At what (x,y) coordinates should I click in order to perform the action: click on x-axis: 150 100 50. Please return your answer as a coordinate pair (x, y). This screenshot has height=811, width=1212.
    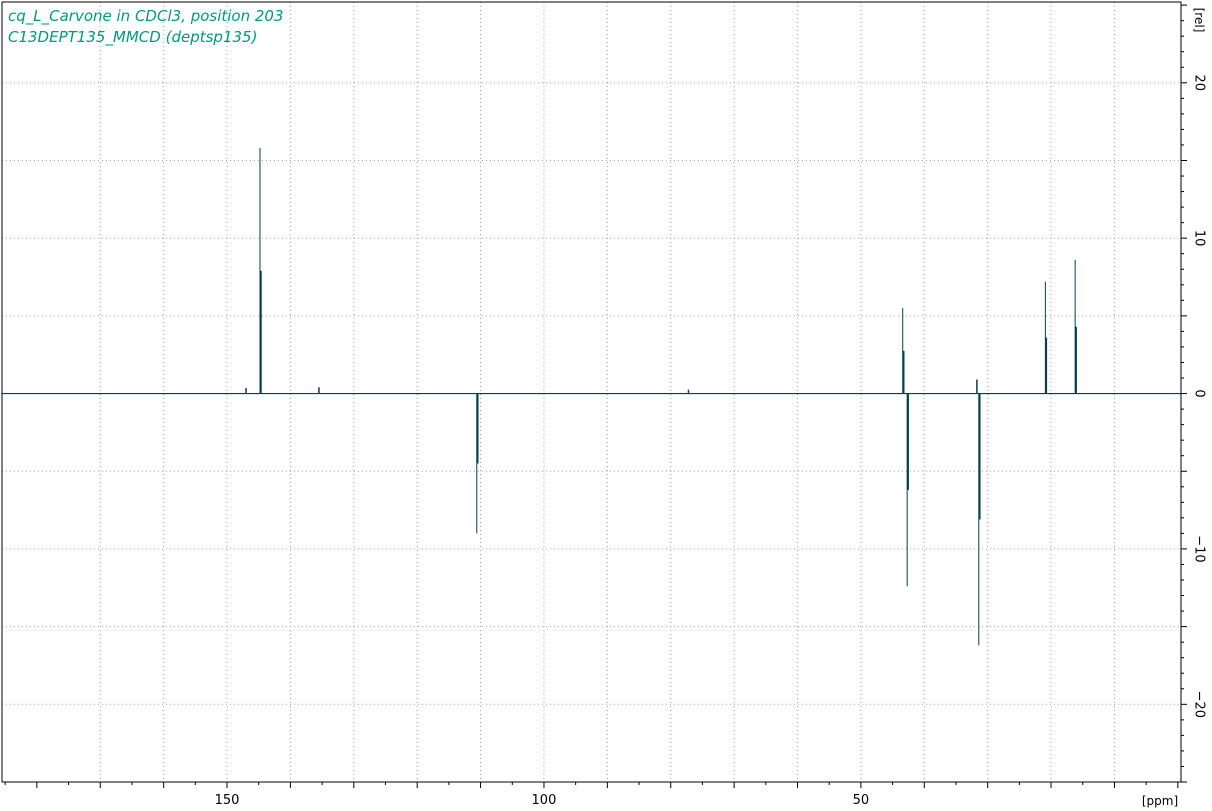
    Looking at the image, I should click on (591, 795).